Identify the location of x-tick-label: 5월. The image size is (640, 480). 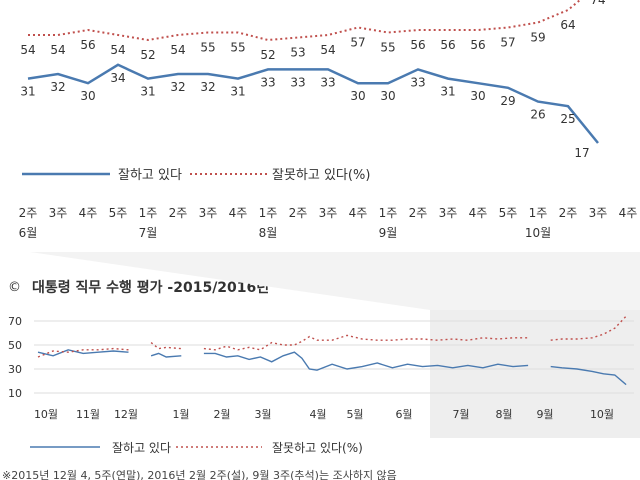
(354, 414).